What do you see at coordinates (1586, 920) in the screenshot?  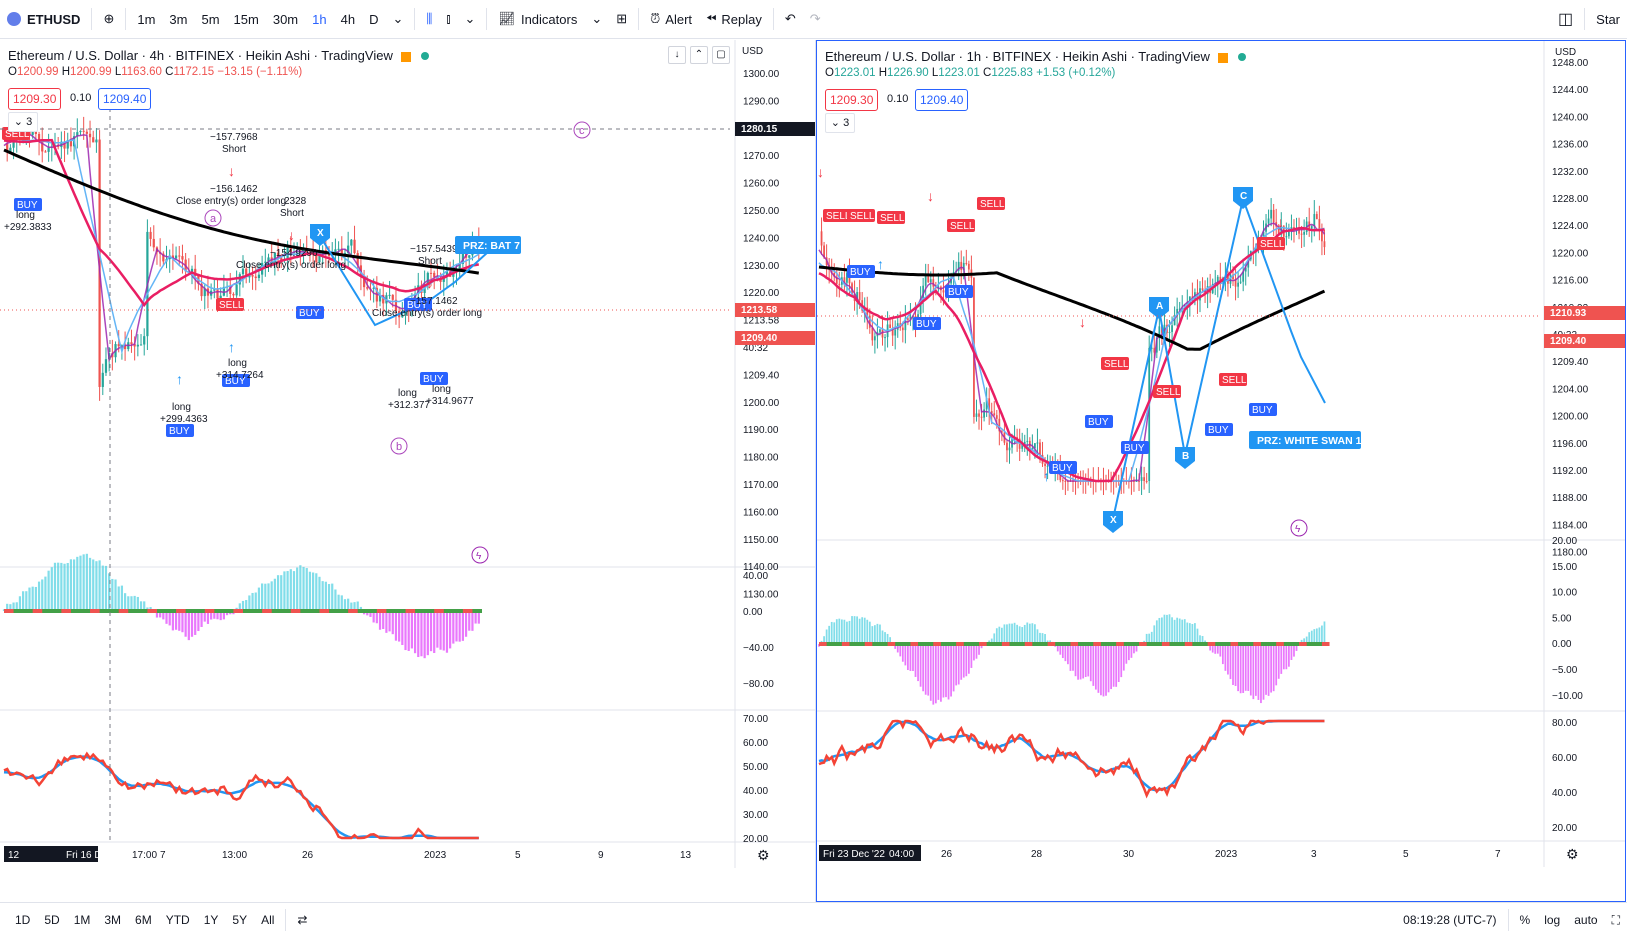 I see `auto-toggle: auto` at bounding box center [1586, 920].